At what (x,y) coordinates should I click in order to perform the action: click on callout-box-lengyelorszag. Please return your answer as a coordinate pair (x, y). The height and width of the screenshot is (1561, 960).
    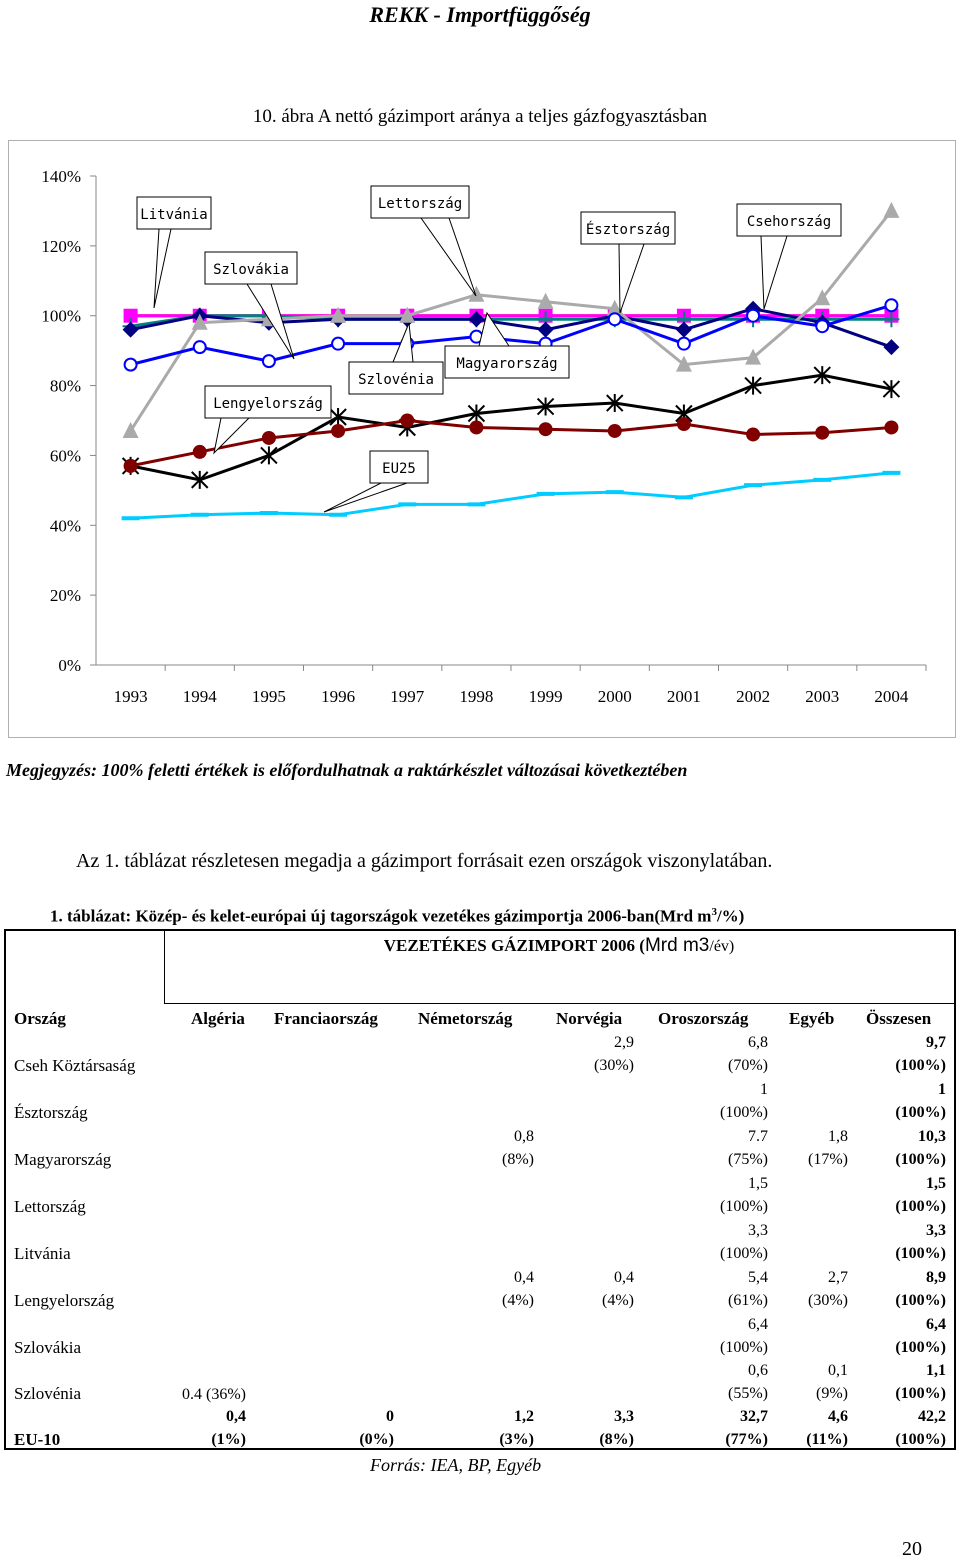
    Looking at the image, I should click on (268, 402).